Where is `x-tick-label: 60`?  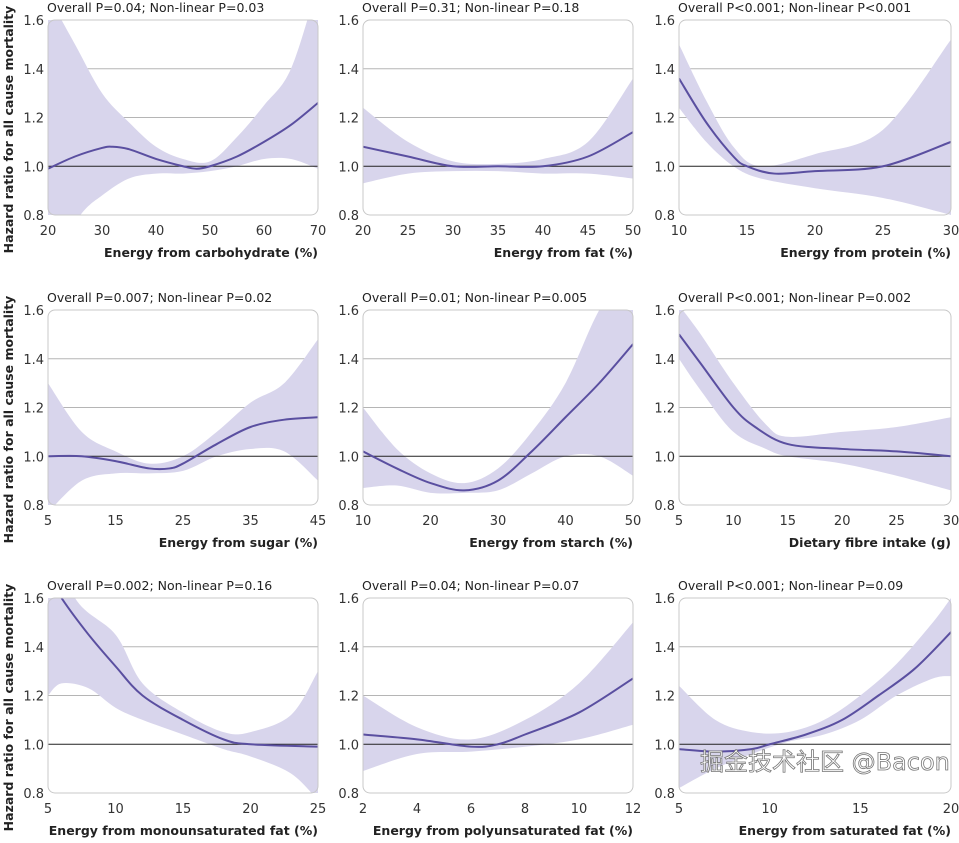 x-tick-label: 60 is located at coordinates (264, 231).